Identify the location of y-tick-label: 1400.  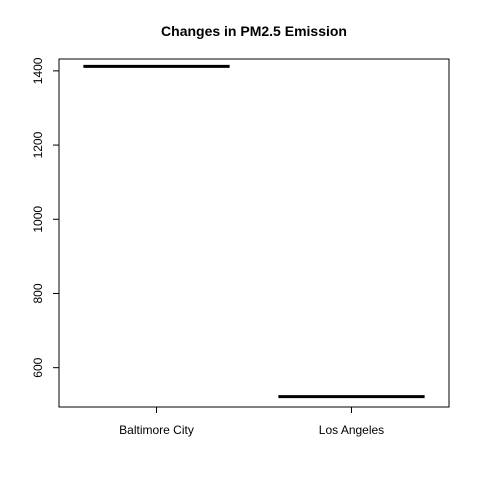
(38, 70).